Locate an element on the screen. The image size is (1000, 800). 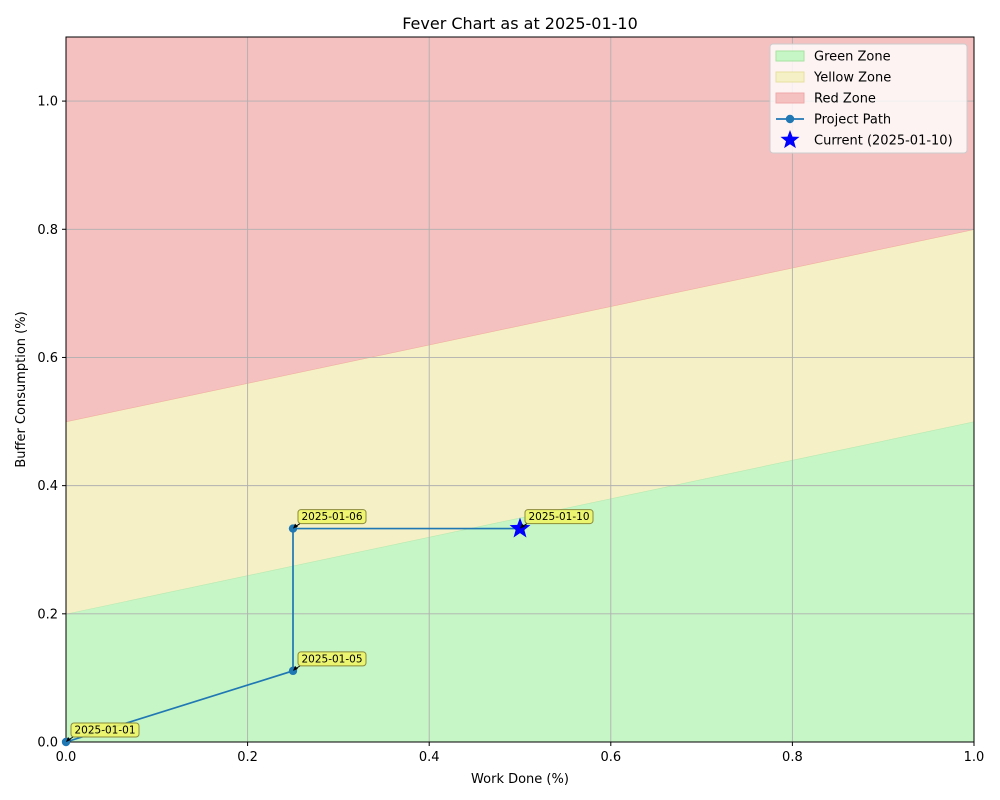
annotation-label: 2025-01-06 is located at coordinates (331, 517).